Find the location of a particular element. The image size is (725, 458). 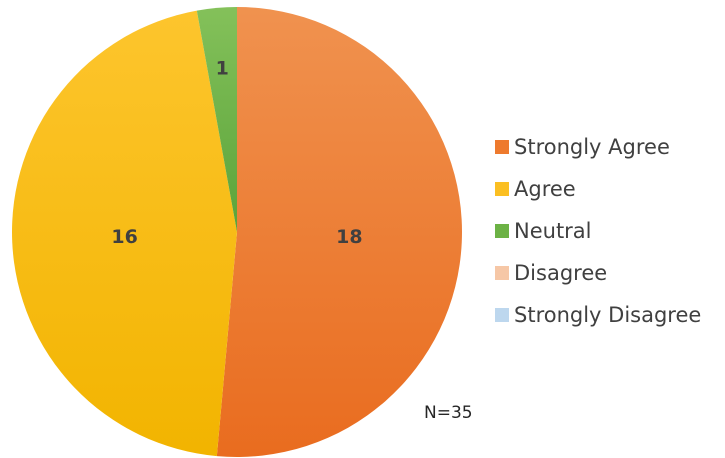

legend-swatch-strongly-agree is located at coordinates (502, 147).